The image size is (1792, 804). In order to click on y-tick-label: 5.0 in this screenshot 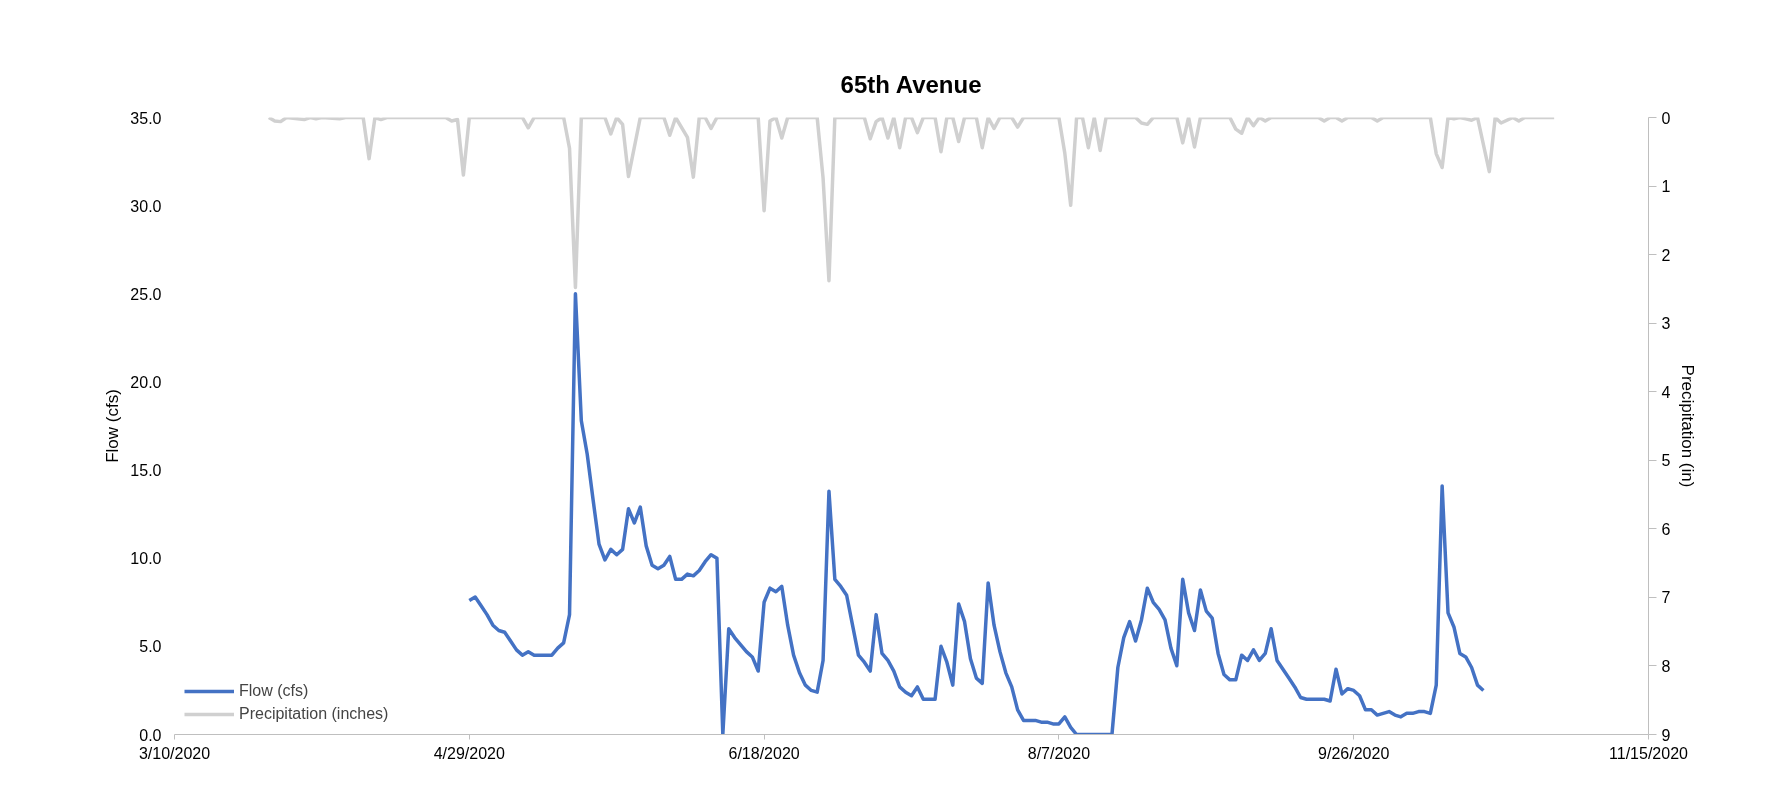, I will do `click(150, 647)`.